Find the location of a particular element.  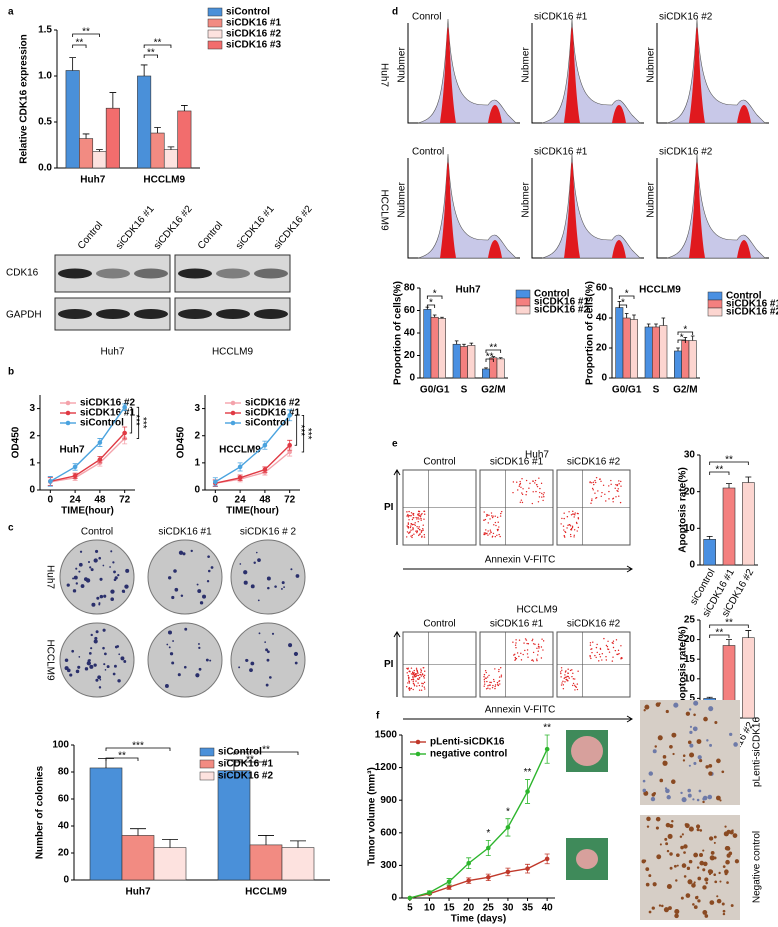

bar is located at coordinates (442, 348).